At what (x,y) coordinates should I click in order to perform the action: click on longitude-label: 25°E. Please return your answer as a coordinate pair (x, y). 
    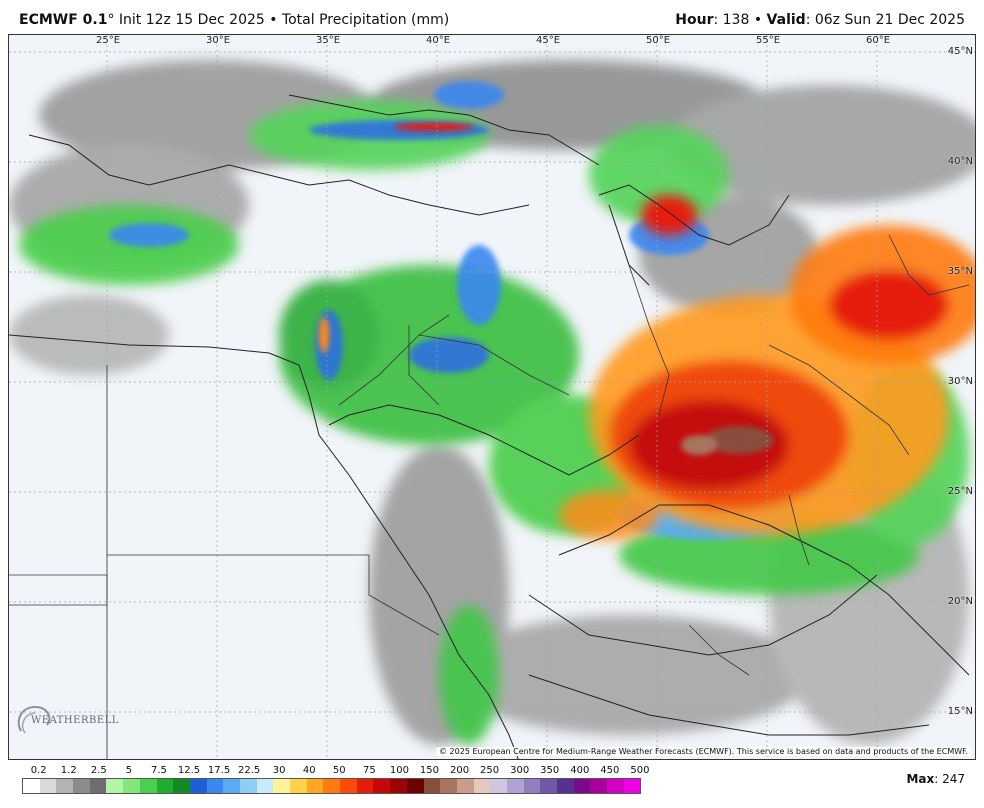
    Looking at the image, I should click on (108, 40).